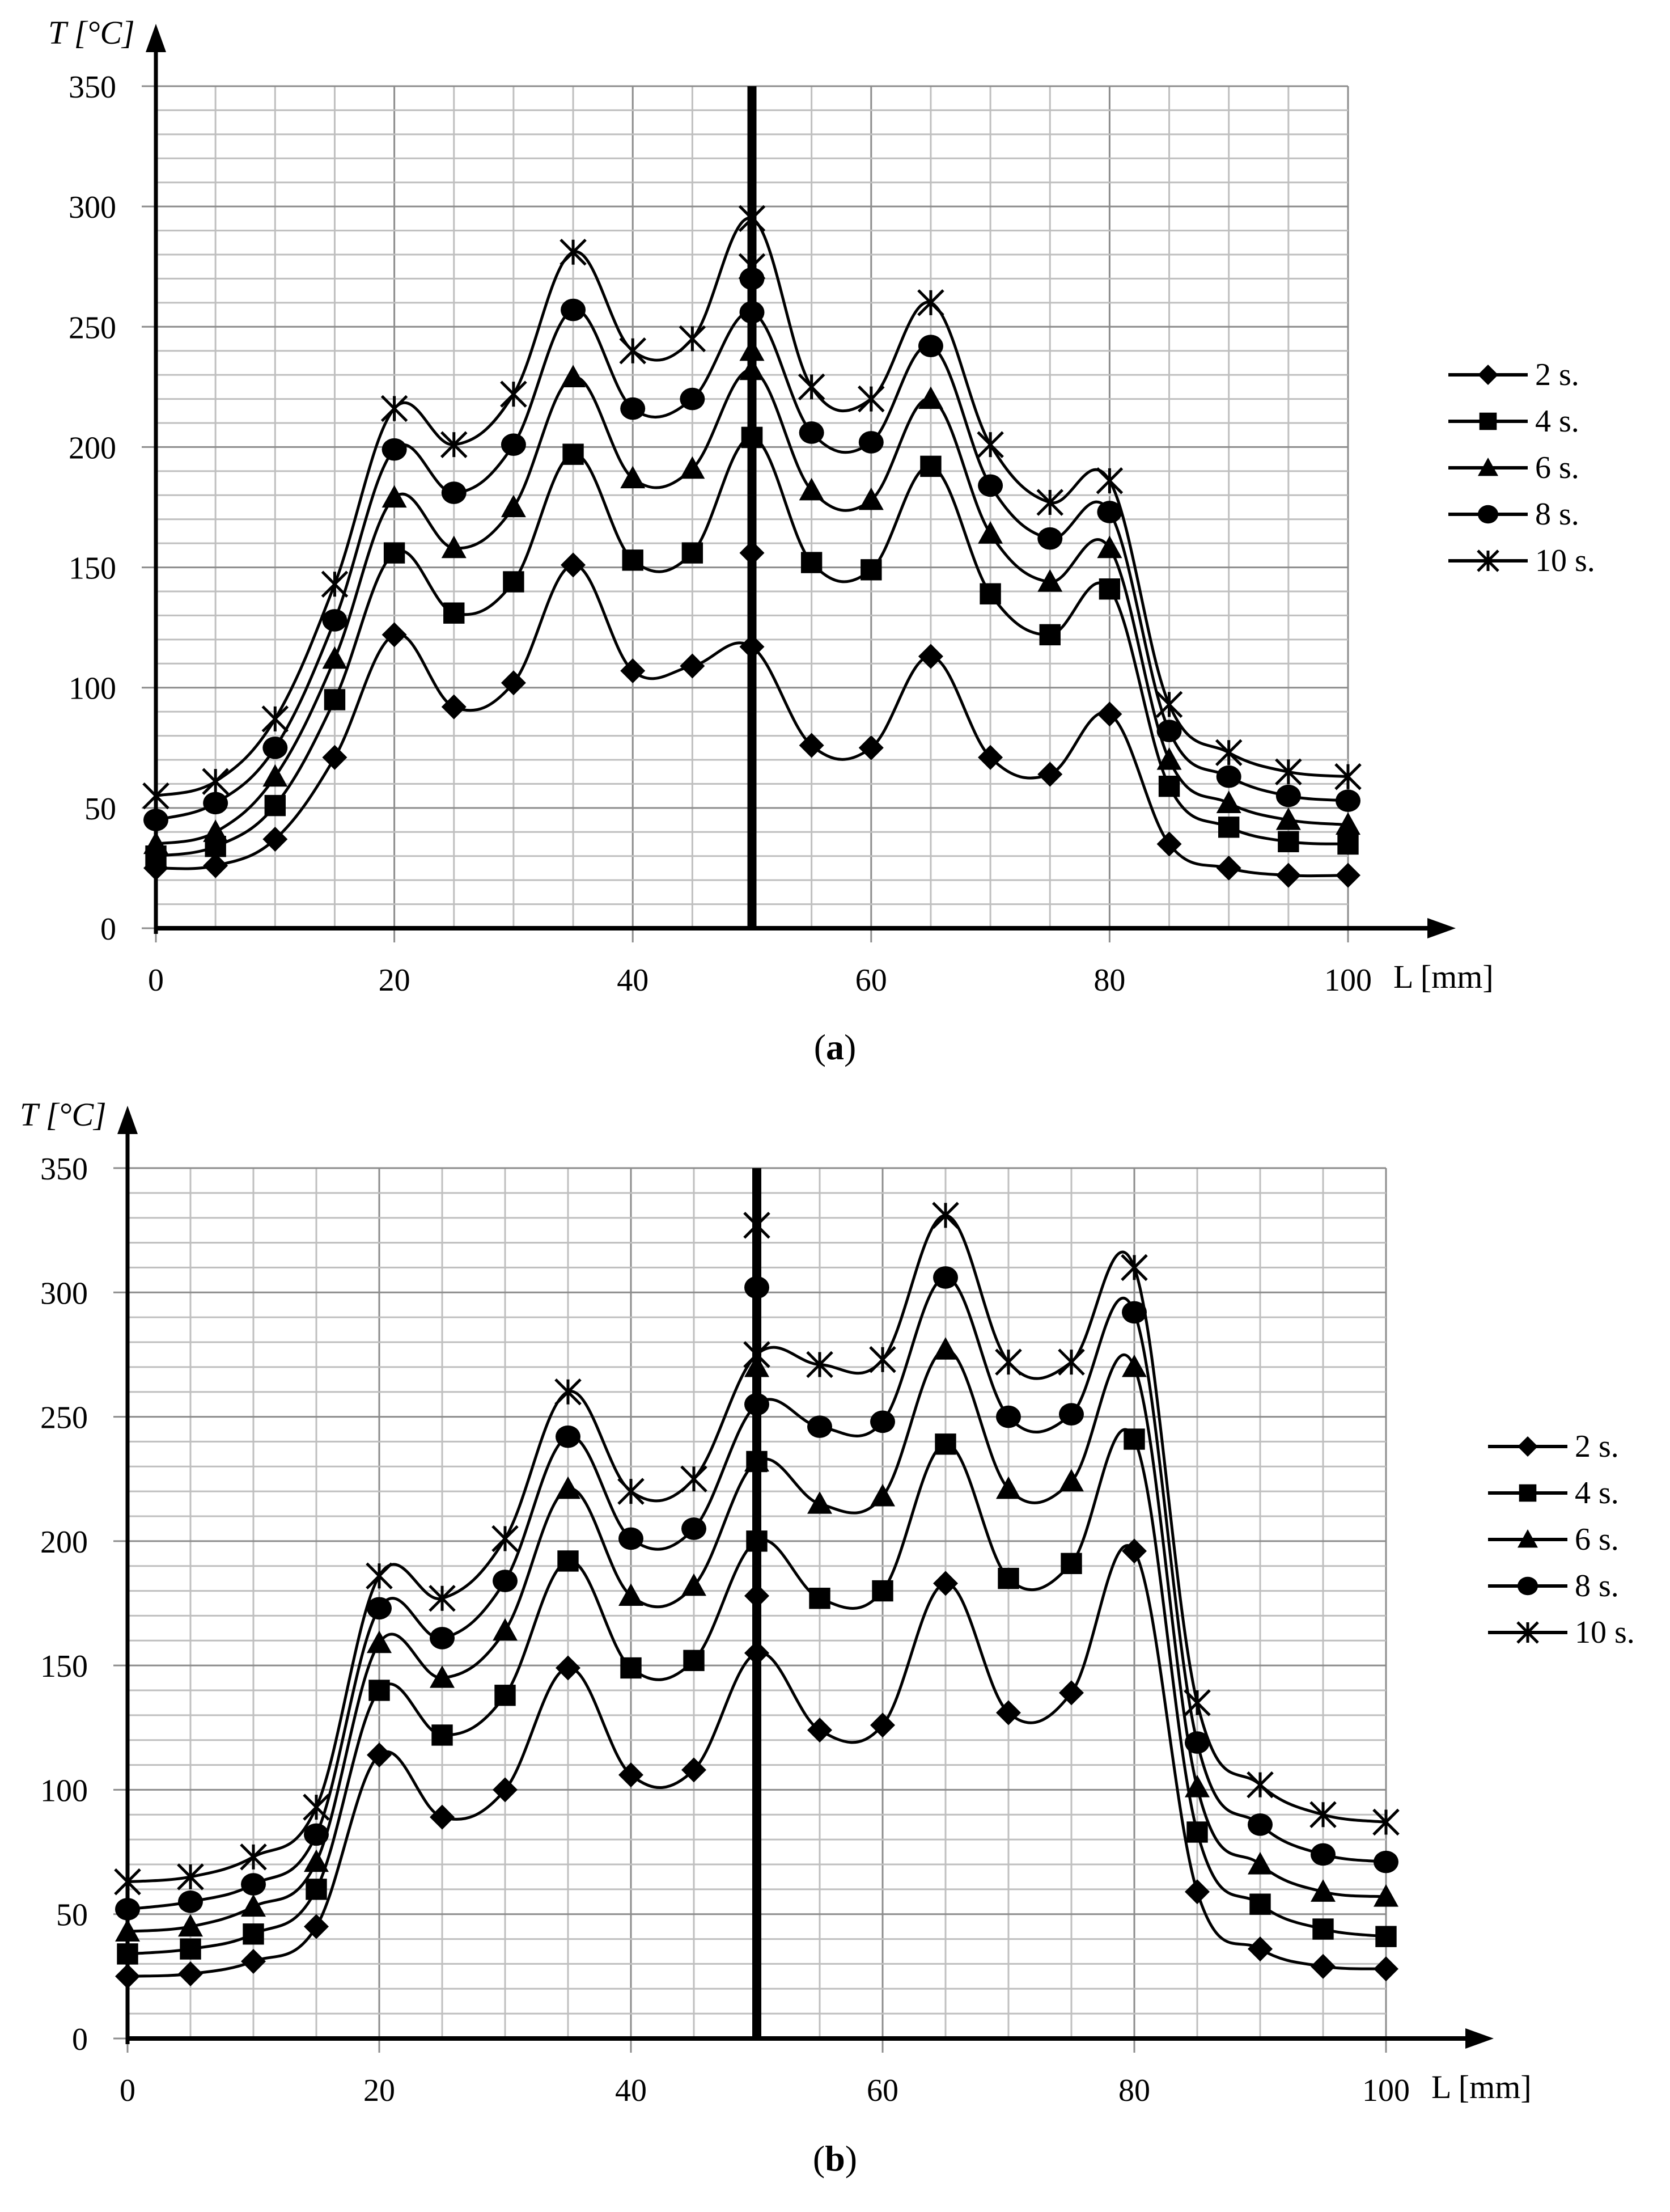 This screenshot has width=1670, height=2212. Describe the element at coordinates (72, 1915) in the screenshot. I see `y-tick-label: 50` at that location.